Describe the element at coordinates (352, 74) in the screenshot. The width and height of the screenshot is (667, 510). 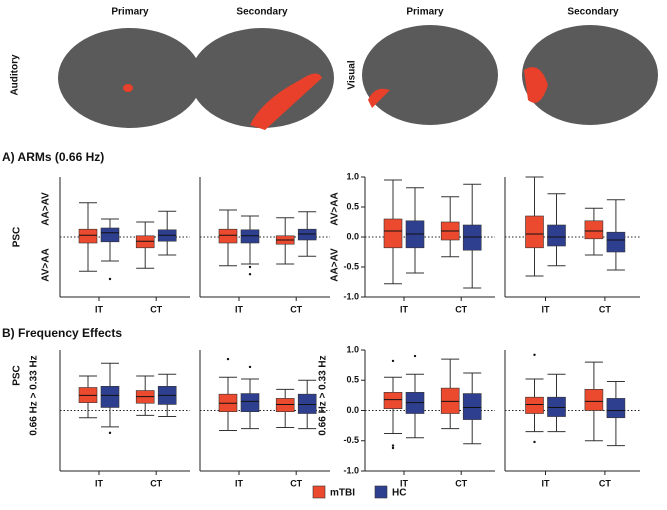
I see `row-label: Visual` at that location.